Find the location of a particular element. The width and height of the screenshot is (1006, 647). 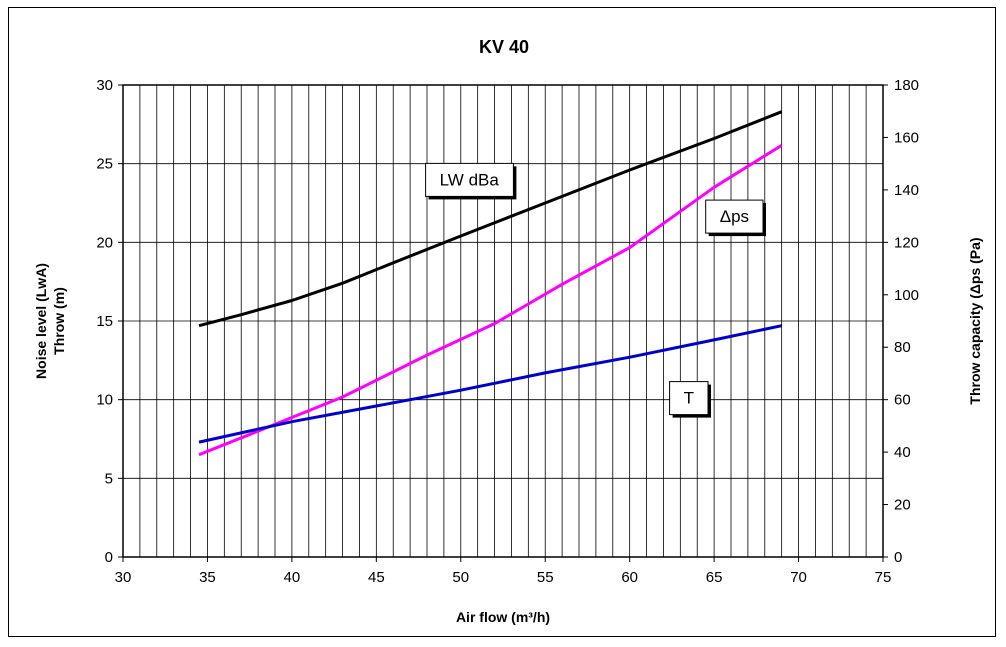

y-right-tick-label: 160 is located at coordinates (906, 137).